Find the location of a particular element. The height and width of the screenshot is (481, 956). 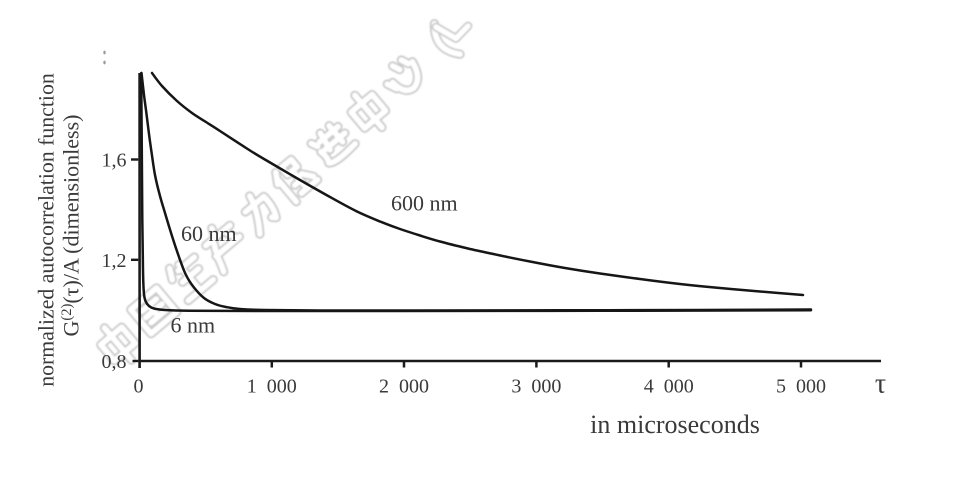

svg-text: in microseconds is located at coordinates (675, 424).